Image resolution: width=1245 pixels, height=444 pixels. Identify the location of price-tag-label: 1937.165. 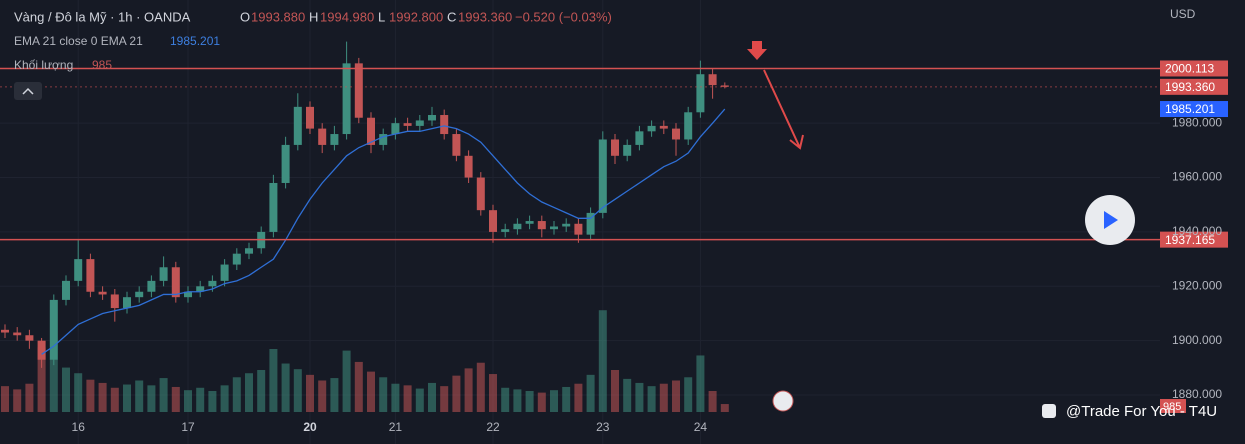
(1190, 240).